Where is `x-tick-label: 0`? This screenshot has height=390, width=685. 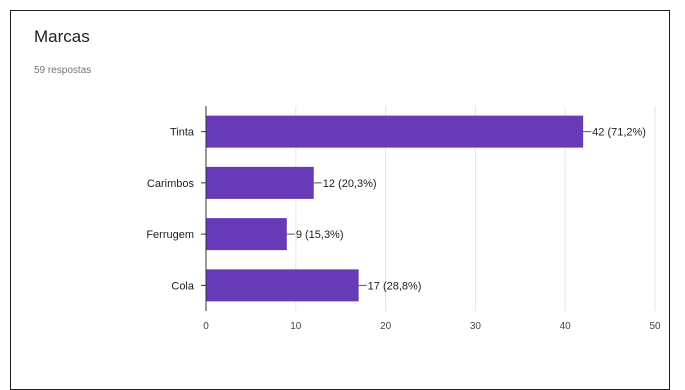 x-tick-label: 0 is located at coordinates (206, 326).